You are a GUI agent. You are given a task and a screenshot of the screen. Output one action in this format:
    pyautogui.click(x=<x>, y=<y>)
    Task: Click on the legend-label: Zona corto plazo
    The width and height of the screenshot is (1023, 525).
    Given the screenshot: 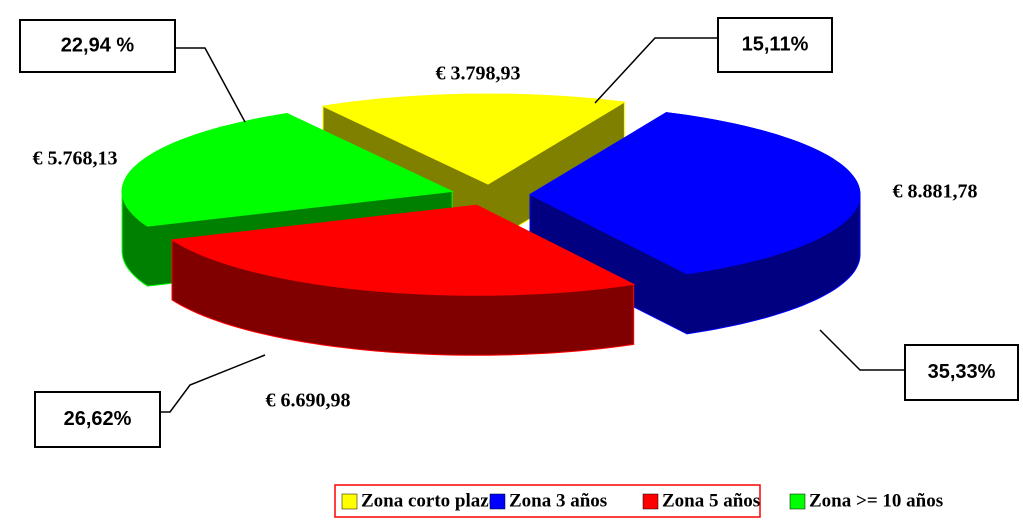 What is the action you would take?
    pyautogui.click(x=429, y=500)
    